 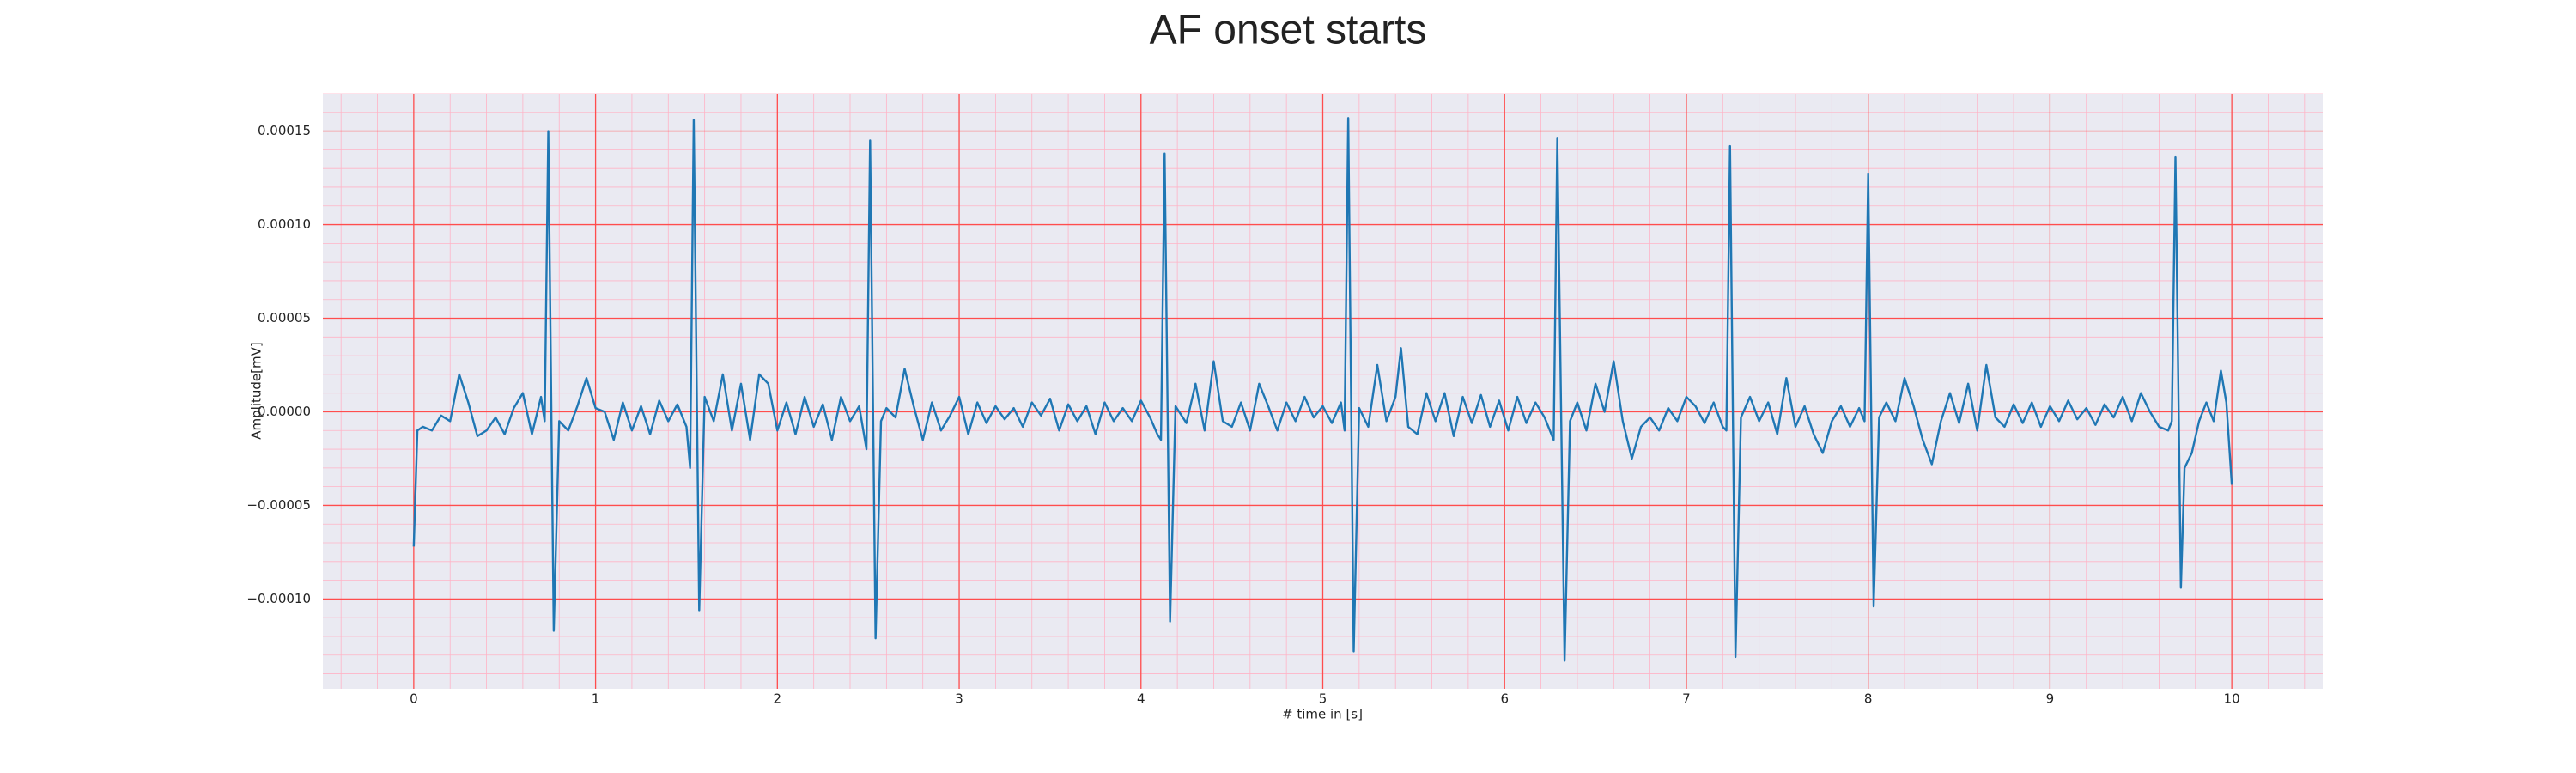 What do you see at coordinates (1288, 30) in the screenshot?
I see `chart-title: AF onset starts` at bounding box center [1288, 30].